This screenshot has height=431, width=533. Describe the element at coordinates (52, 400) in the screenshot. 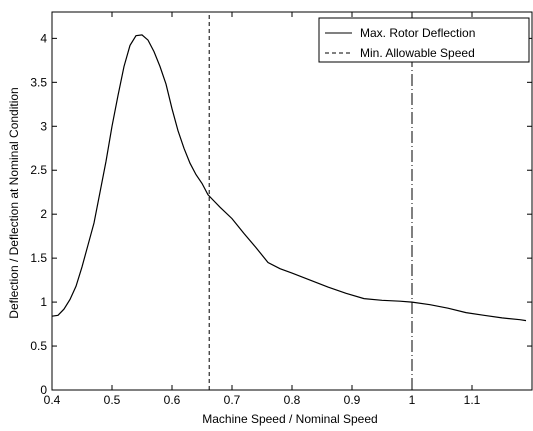

I see `x-tick-label: 0.4` at that location.